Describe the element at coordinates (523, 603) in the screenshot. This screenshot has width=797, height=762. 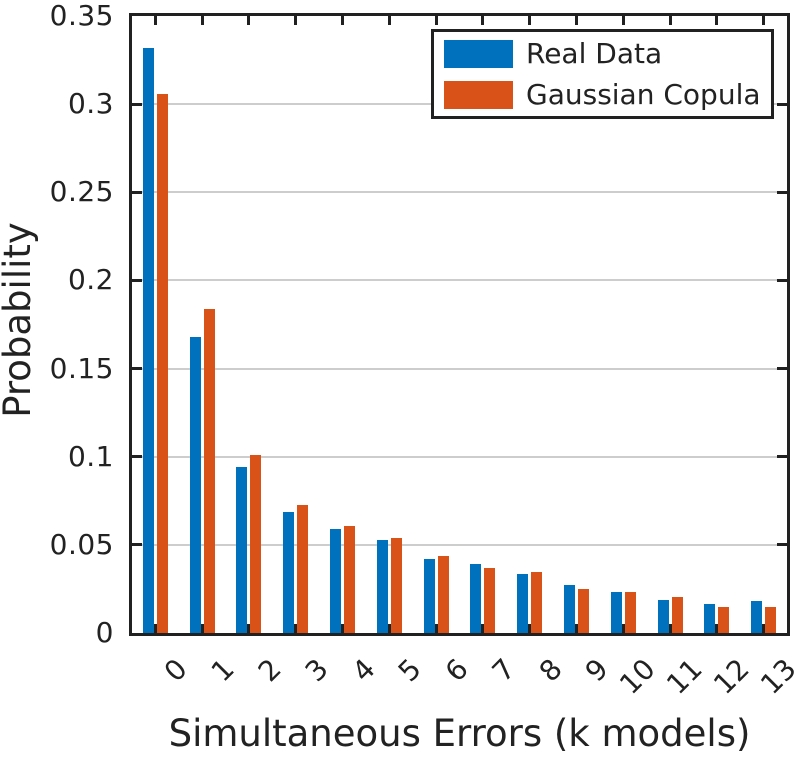
I see `bar-real-data-k8` at that location.